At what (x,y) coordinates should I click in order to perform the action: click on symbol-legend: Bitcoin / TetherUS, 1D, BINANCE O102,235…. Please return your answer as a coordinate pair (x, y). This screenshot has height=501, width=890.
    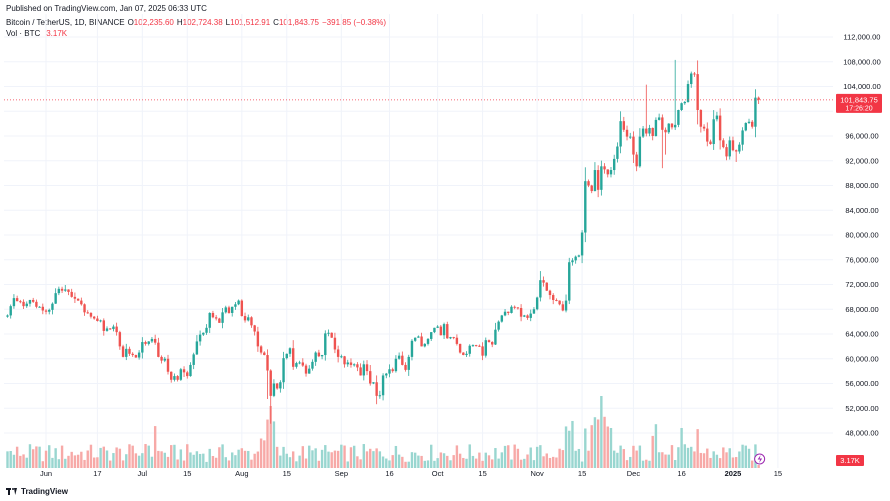
    Looking at the image, I should click on (196, 22).